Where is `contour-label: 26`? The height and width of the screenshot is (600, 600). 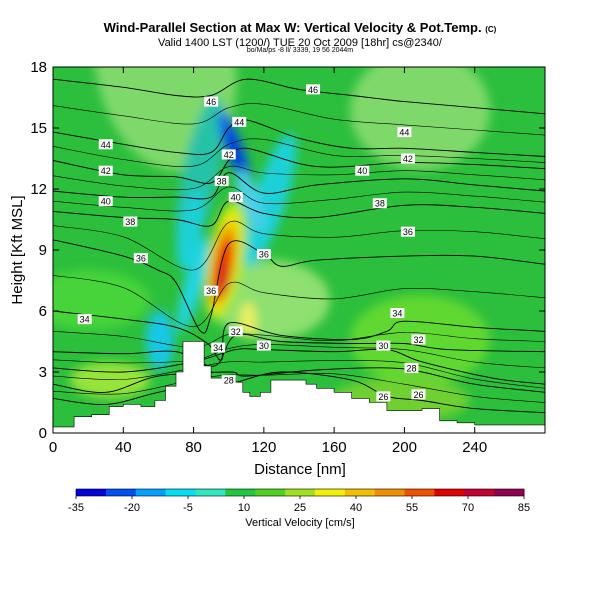
contour-label: 26 is located at coordinates (383, 396).